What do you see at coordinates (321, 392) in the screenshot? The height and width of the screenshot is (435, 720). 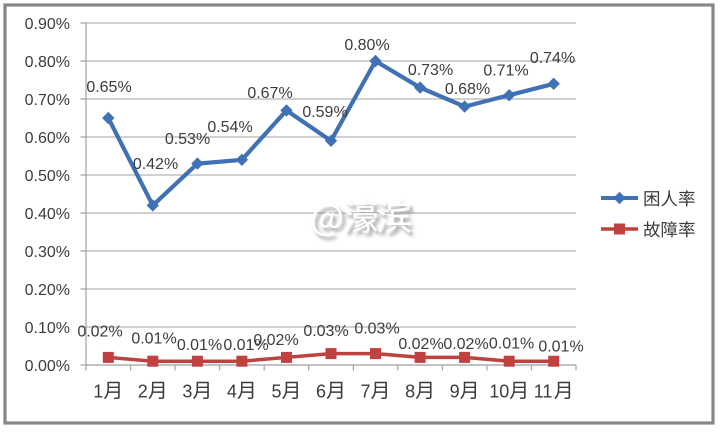 I see `svg-text: 6` at bounding box center [321, 392].